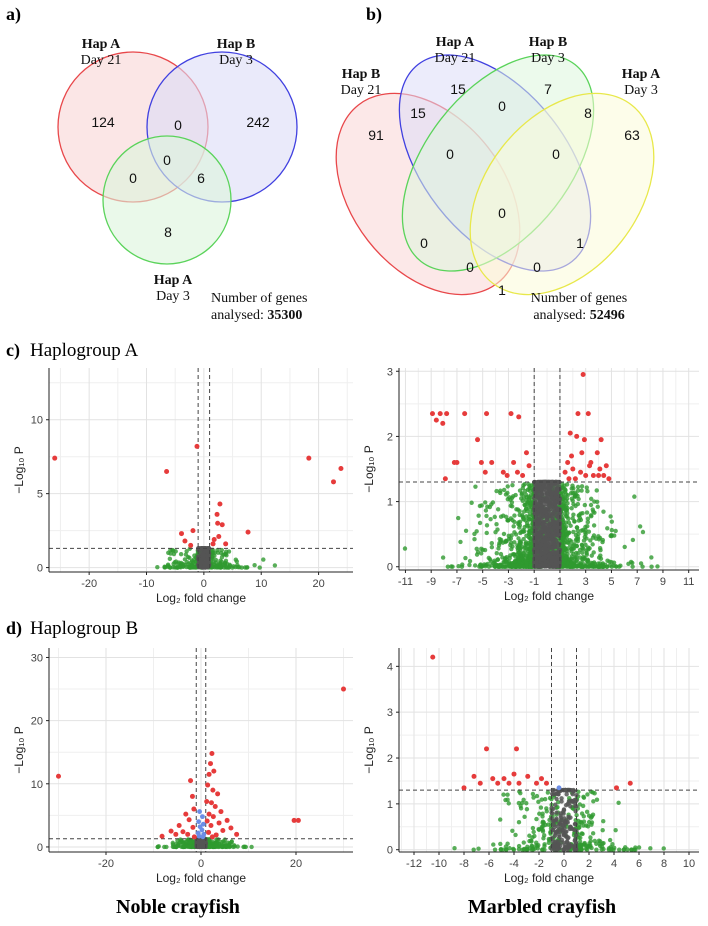 Image resolution: width=708 pixels, height=926 pixels. Describe the element at coordinates (614, 864) in the screenshot. I see `x-tick-label: 4` at that location.